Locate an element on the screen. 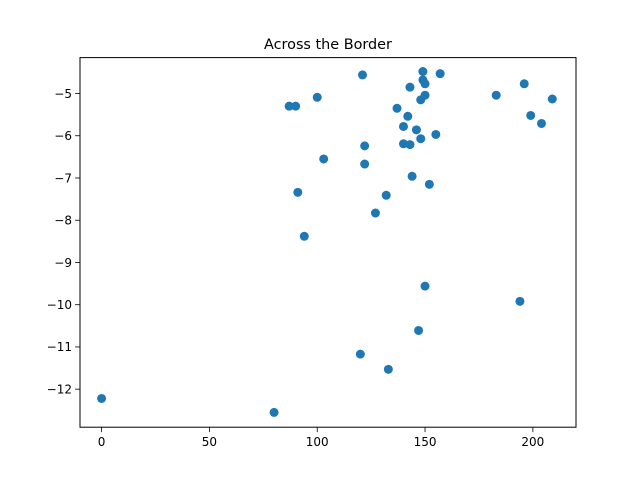 This screenshot has height=480, width=640. x-tick-label: 100 is located at coordinates (317, 442).